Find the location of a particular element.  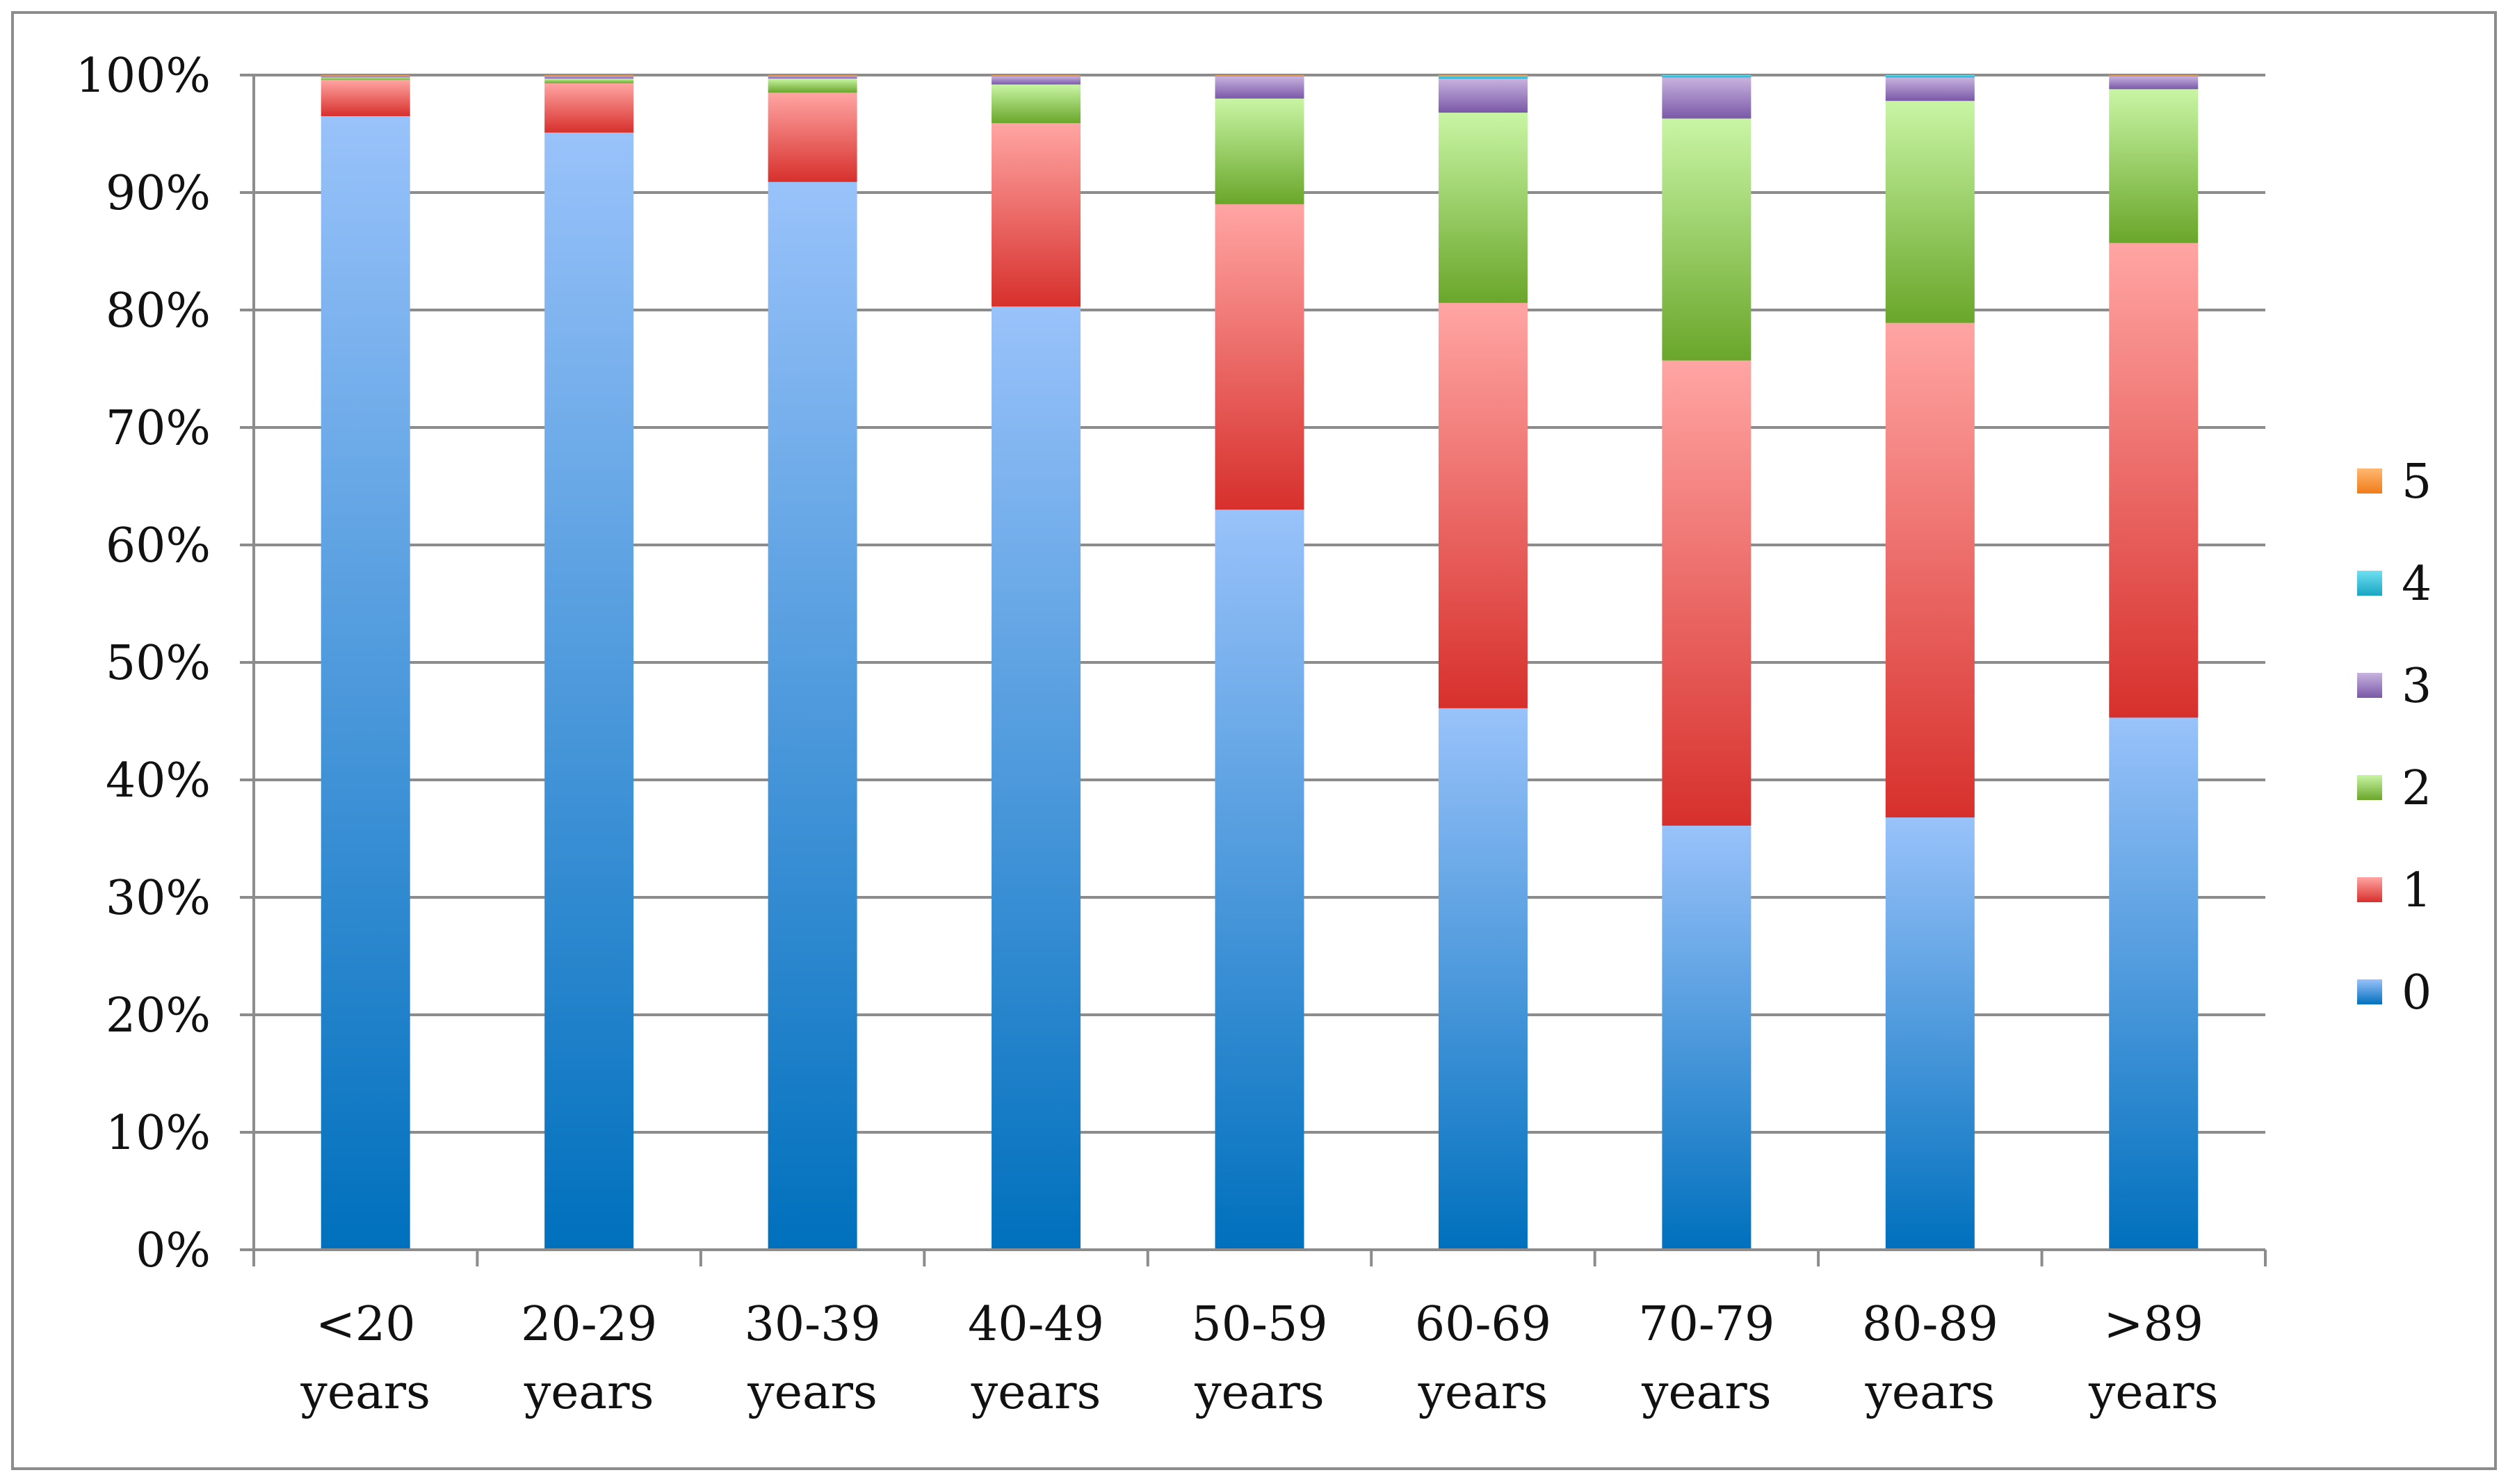

y-tick-label: 60% is located at coordinates (158, 546).